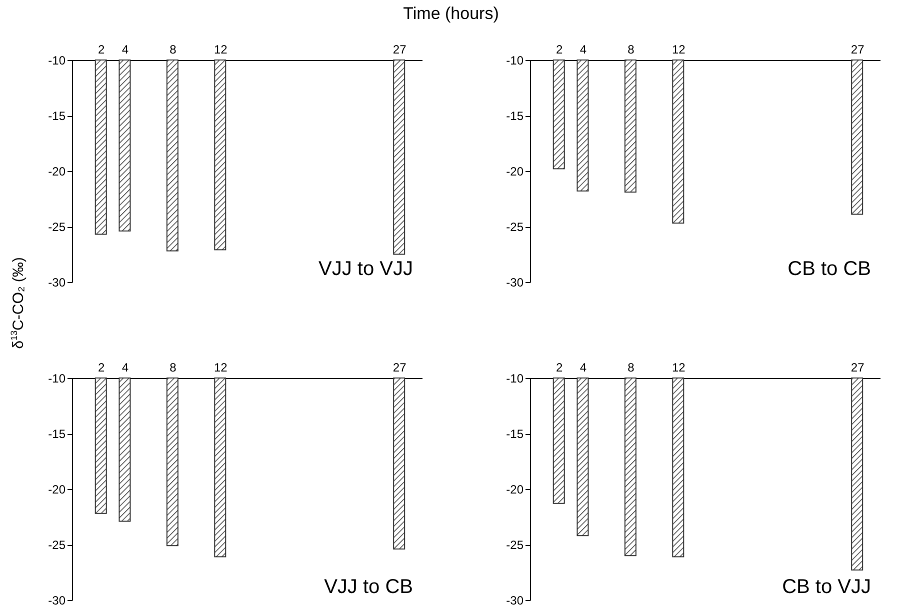 This screenshot has height=606, width=902. Describe the element at coordinates (368, 587) in the screenshot. I see `annotation: VJJ to CB` at that location.